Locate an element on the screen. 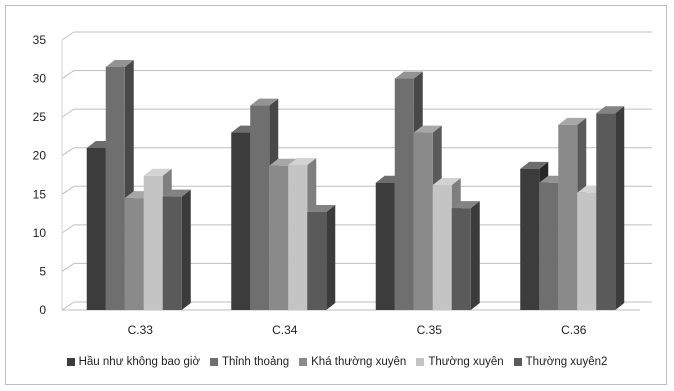  x-tick-label: C.33 is located at coordinates (141, 330).